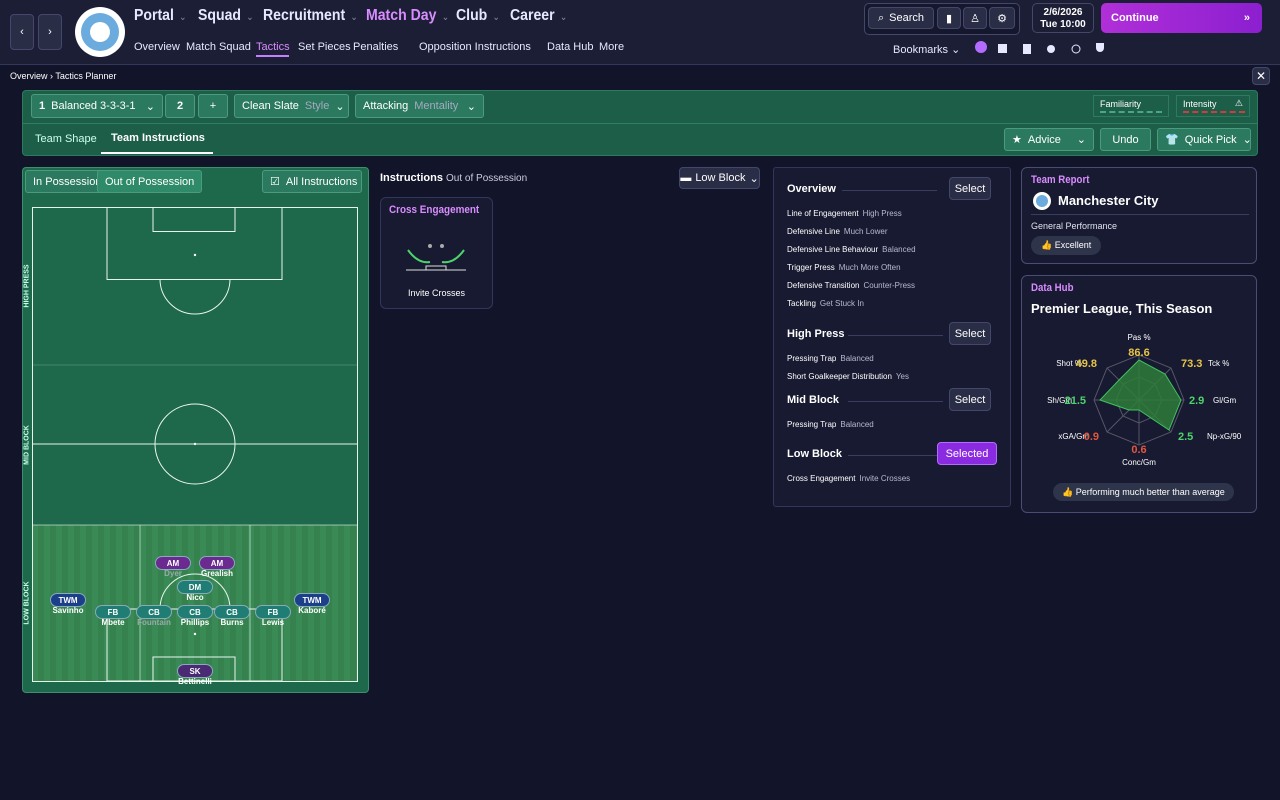  Describe the element at coordinates (100, 32) in the screenshot. I see `club-logo` at that location.